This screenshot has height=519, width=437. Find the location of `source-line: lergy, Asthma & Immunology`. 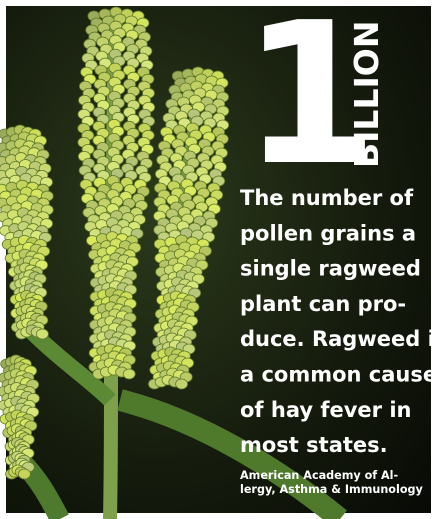

source-line: lergy, Asthma & Immunology is located at coordinates (332, 489).